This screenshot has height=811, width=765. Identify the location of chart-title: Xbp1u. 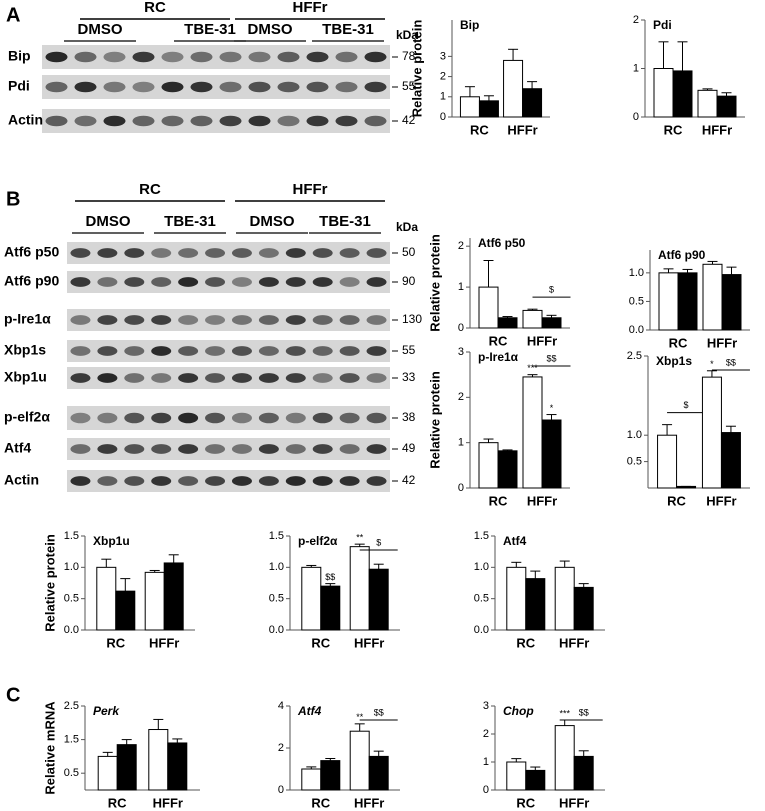
(111, 541).